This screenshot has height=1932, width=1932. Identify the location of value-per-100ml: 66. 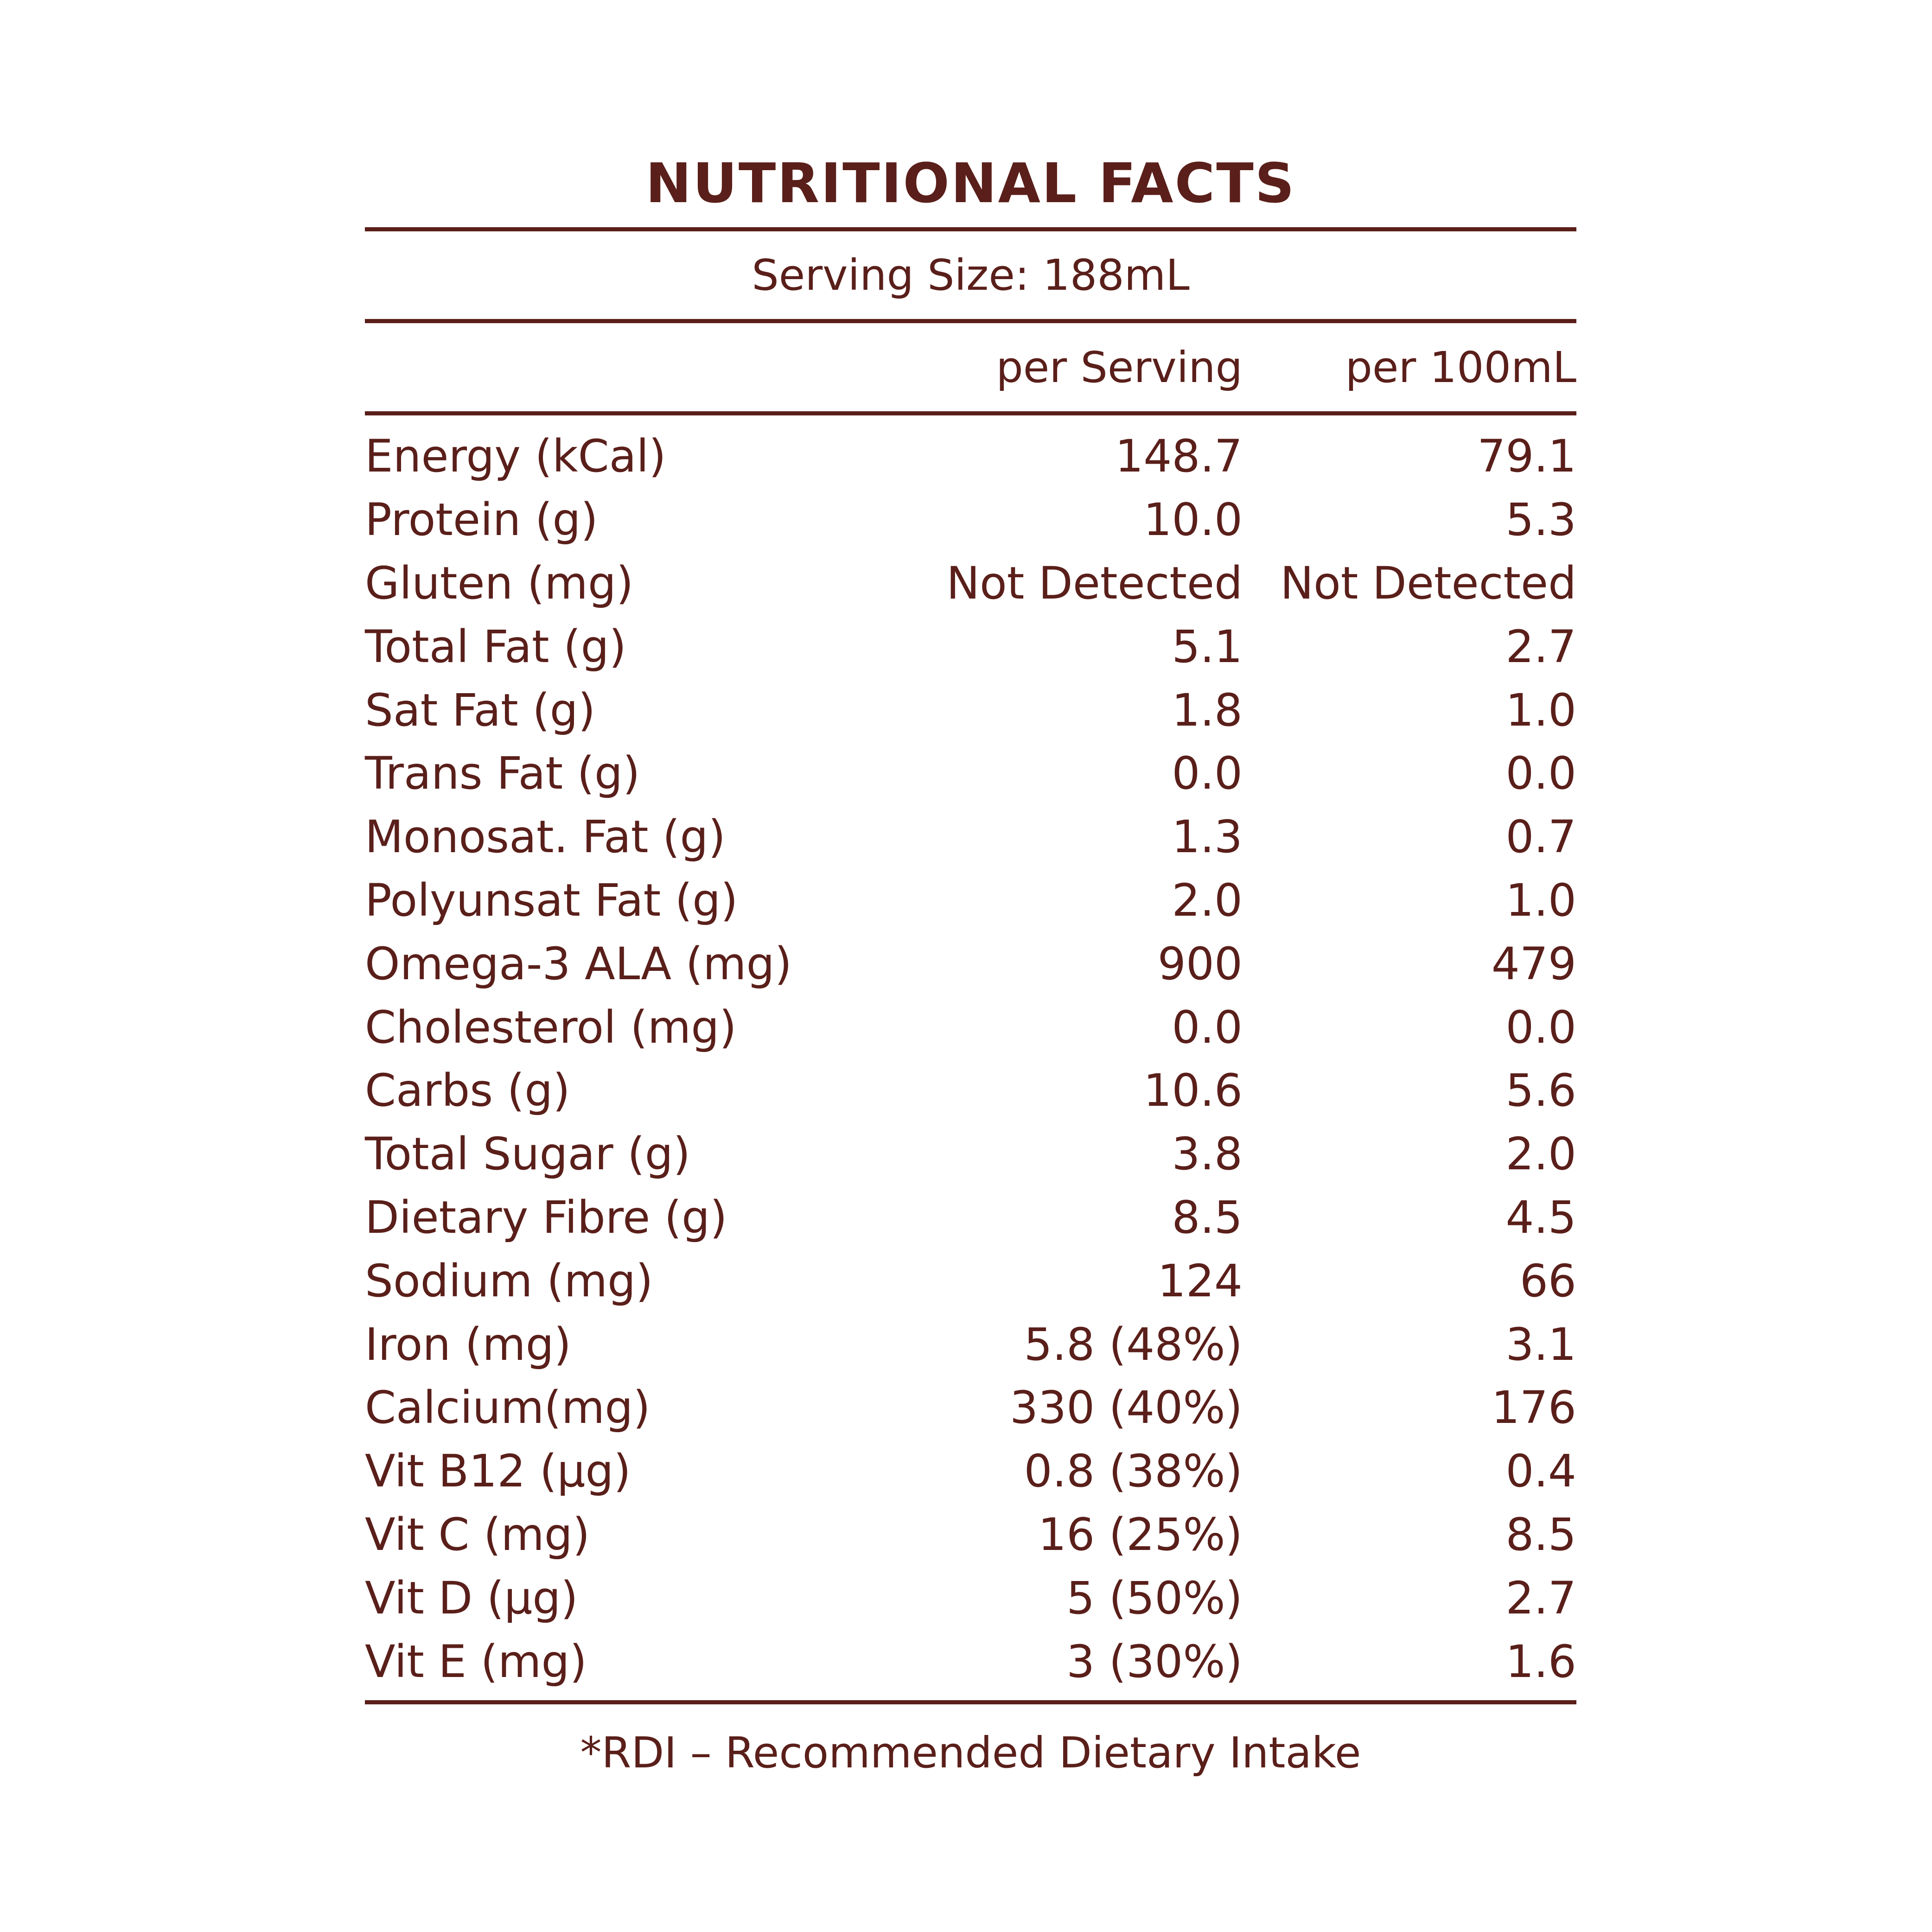
(1547, 1281).